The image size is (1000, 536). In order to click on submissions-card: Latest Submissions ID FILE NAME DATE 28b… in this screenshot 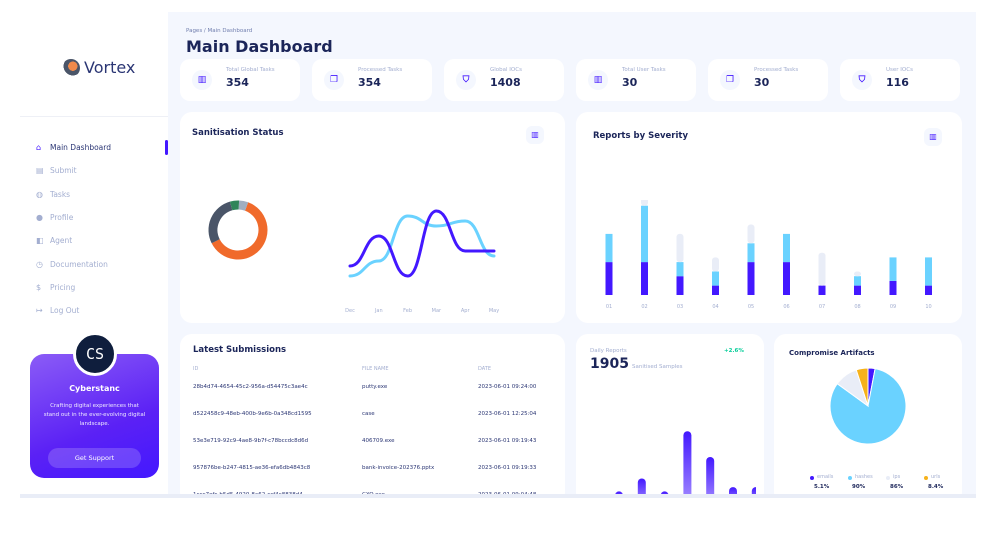, I will do `click(372, 416)`.